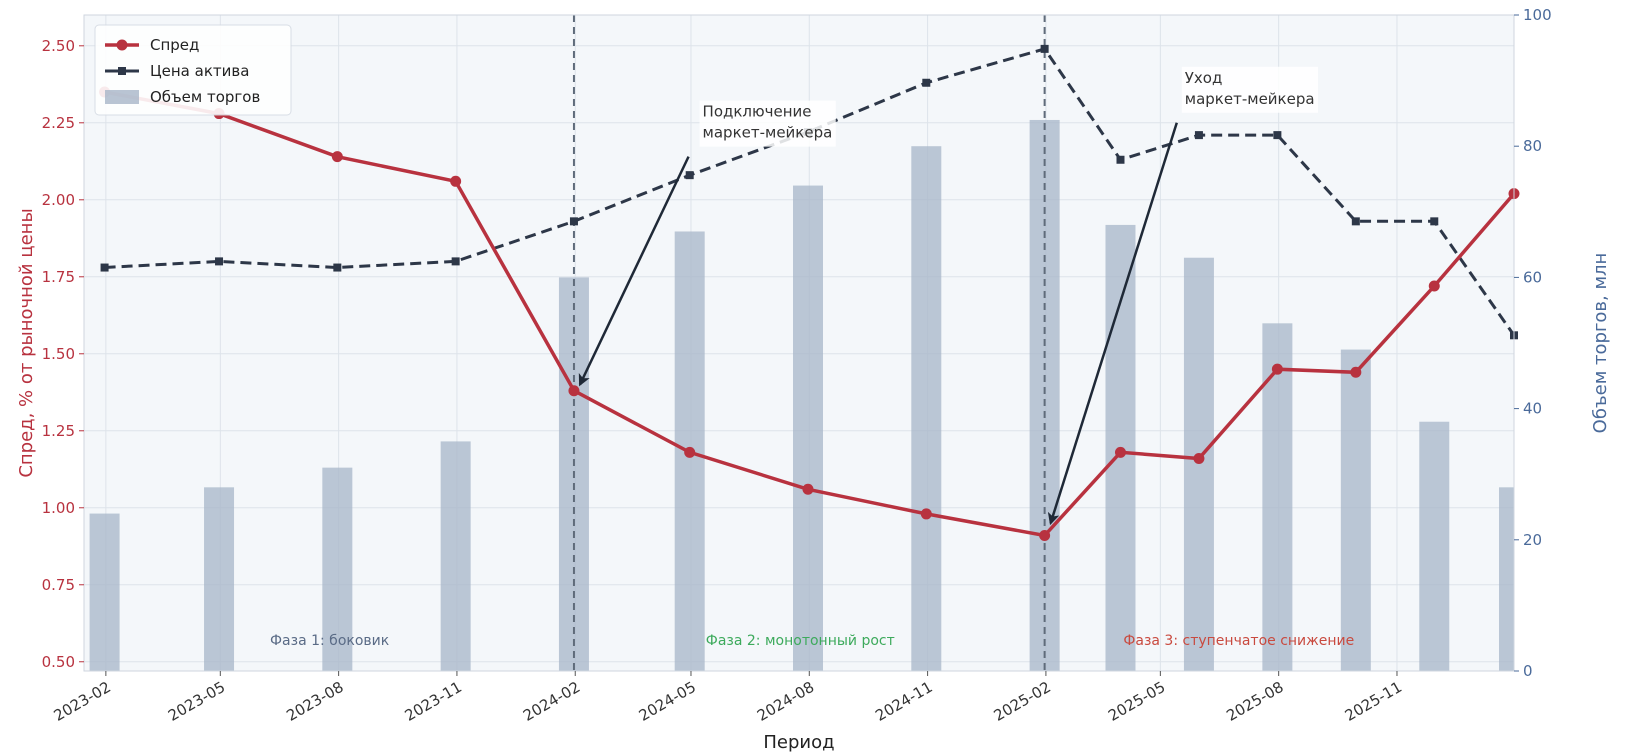 This screenshot has width=1626, height=755. What do you see at coordinates (1532, 409) in the screenshot?
I see `right-tick-label: 40` at bounding box center [1532, 409].